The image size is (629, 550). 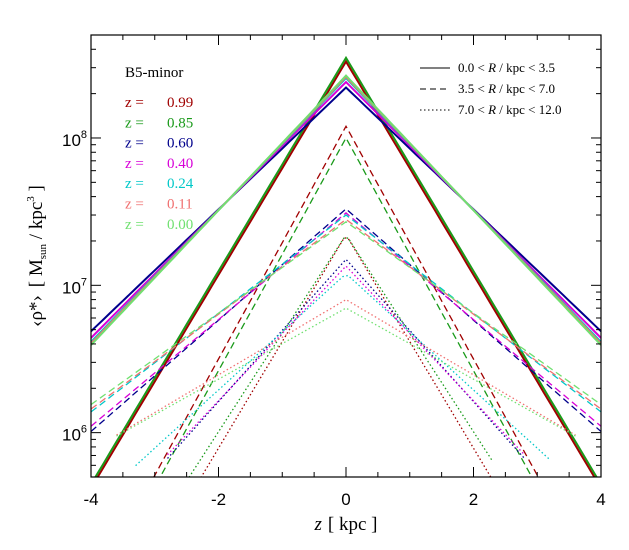 I want to click on y-tick-label: 10⁷, so click(x=74, y=286).